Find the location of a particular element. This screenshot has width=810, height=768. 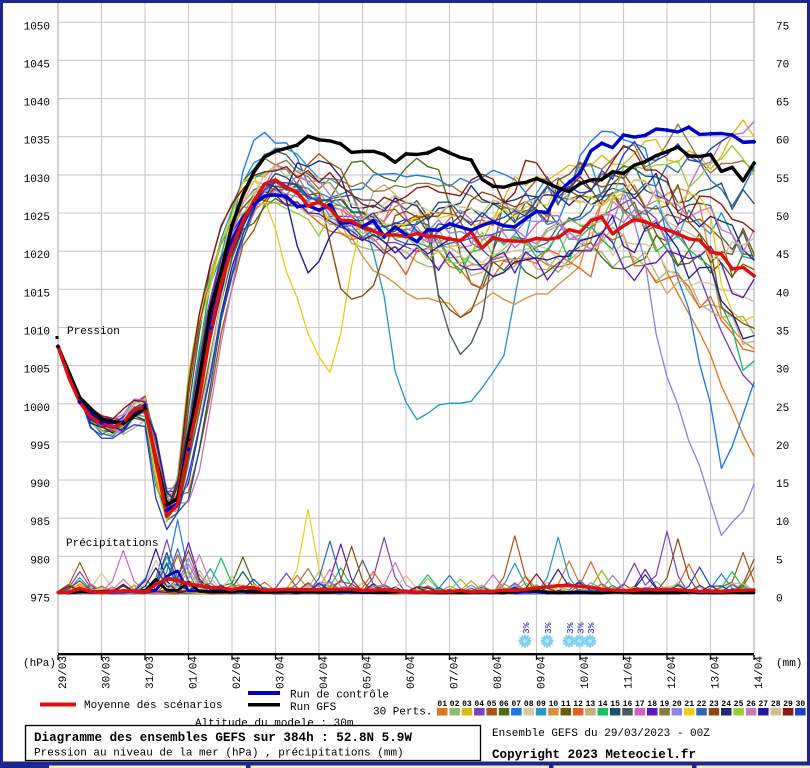

svg-text: 35 is located at coordinates (782, 333).